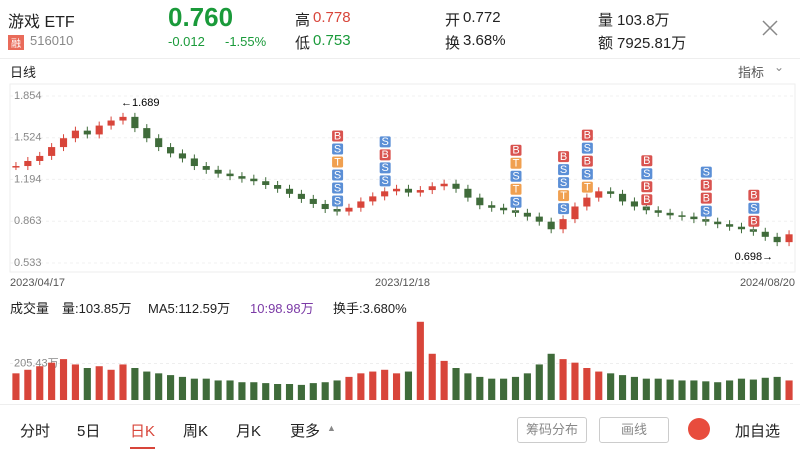  Describe the element at coordinates (303, 20) in the screenshot. I see `label: 高` at that location.